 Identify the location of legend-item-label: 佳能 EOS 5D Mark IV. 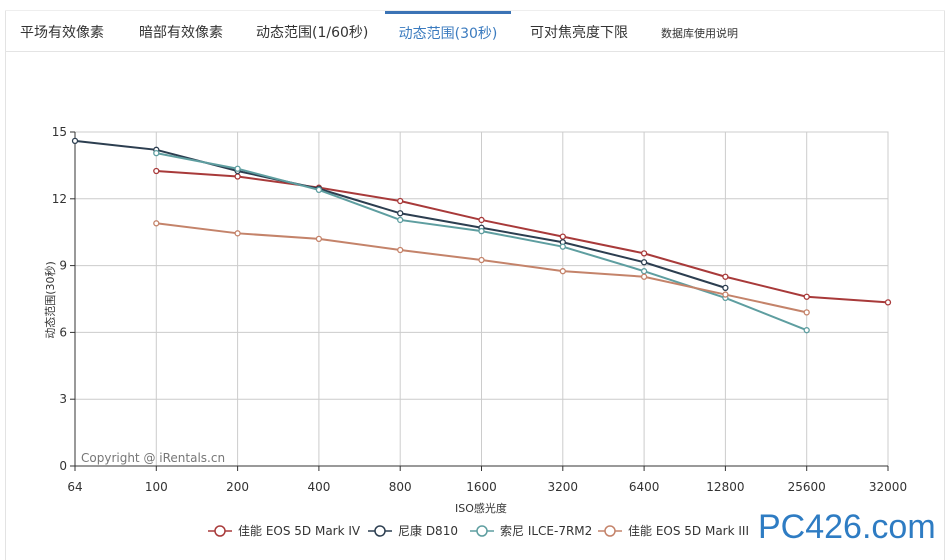
(299, 531).